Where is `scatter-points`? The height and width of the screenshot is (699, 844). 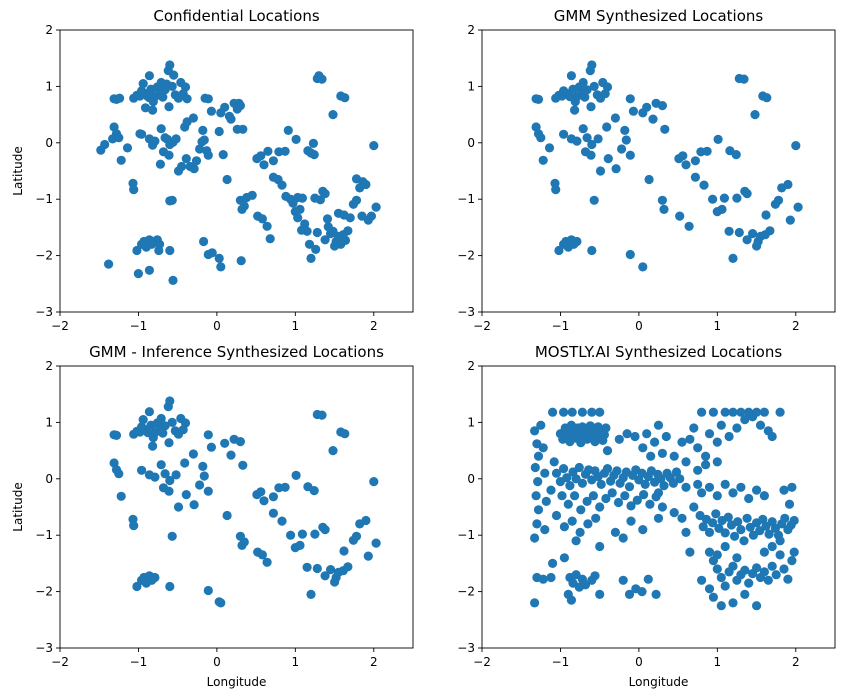 scatter-points is located at coordinates (667, 166).